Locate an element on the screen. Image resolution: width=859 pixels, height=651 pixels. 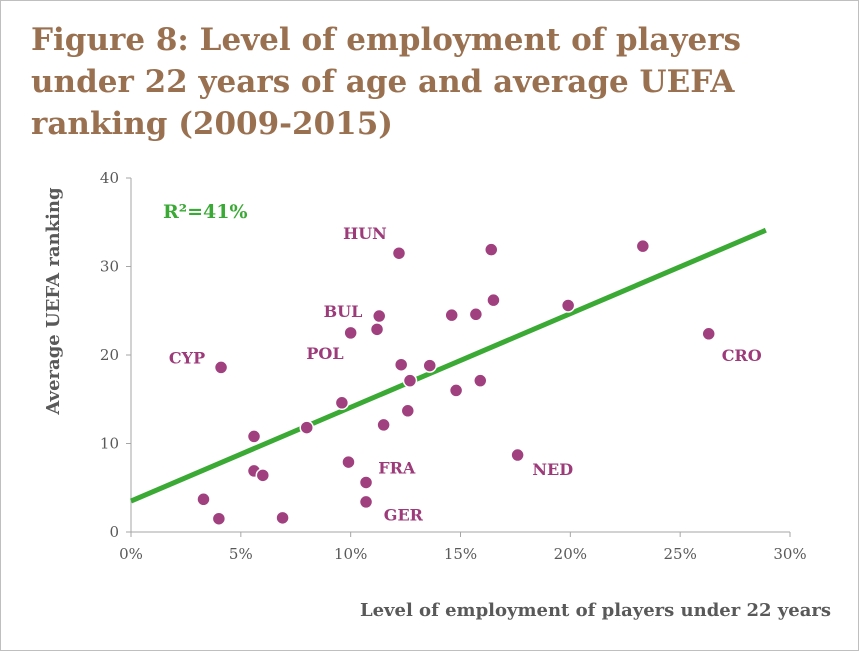
y-tick-label: 30 is located at coordinates (109, 267).